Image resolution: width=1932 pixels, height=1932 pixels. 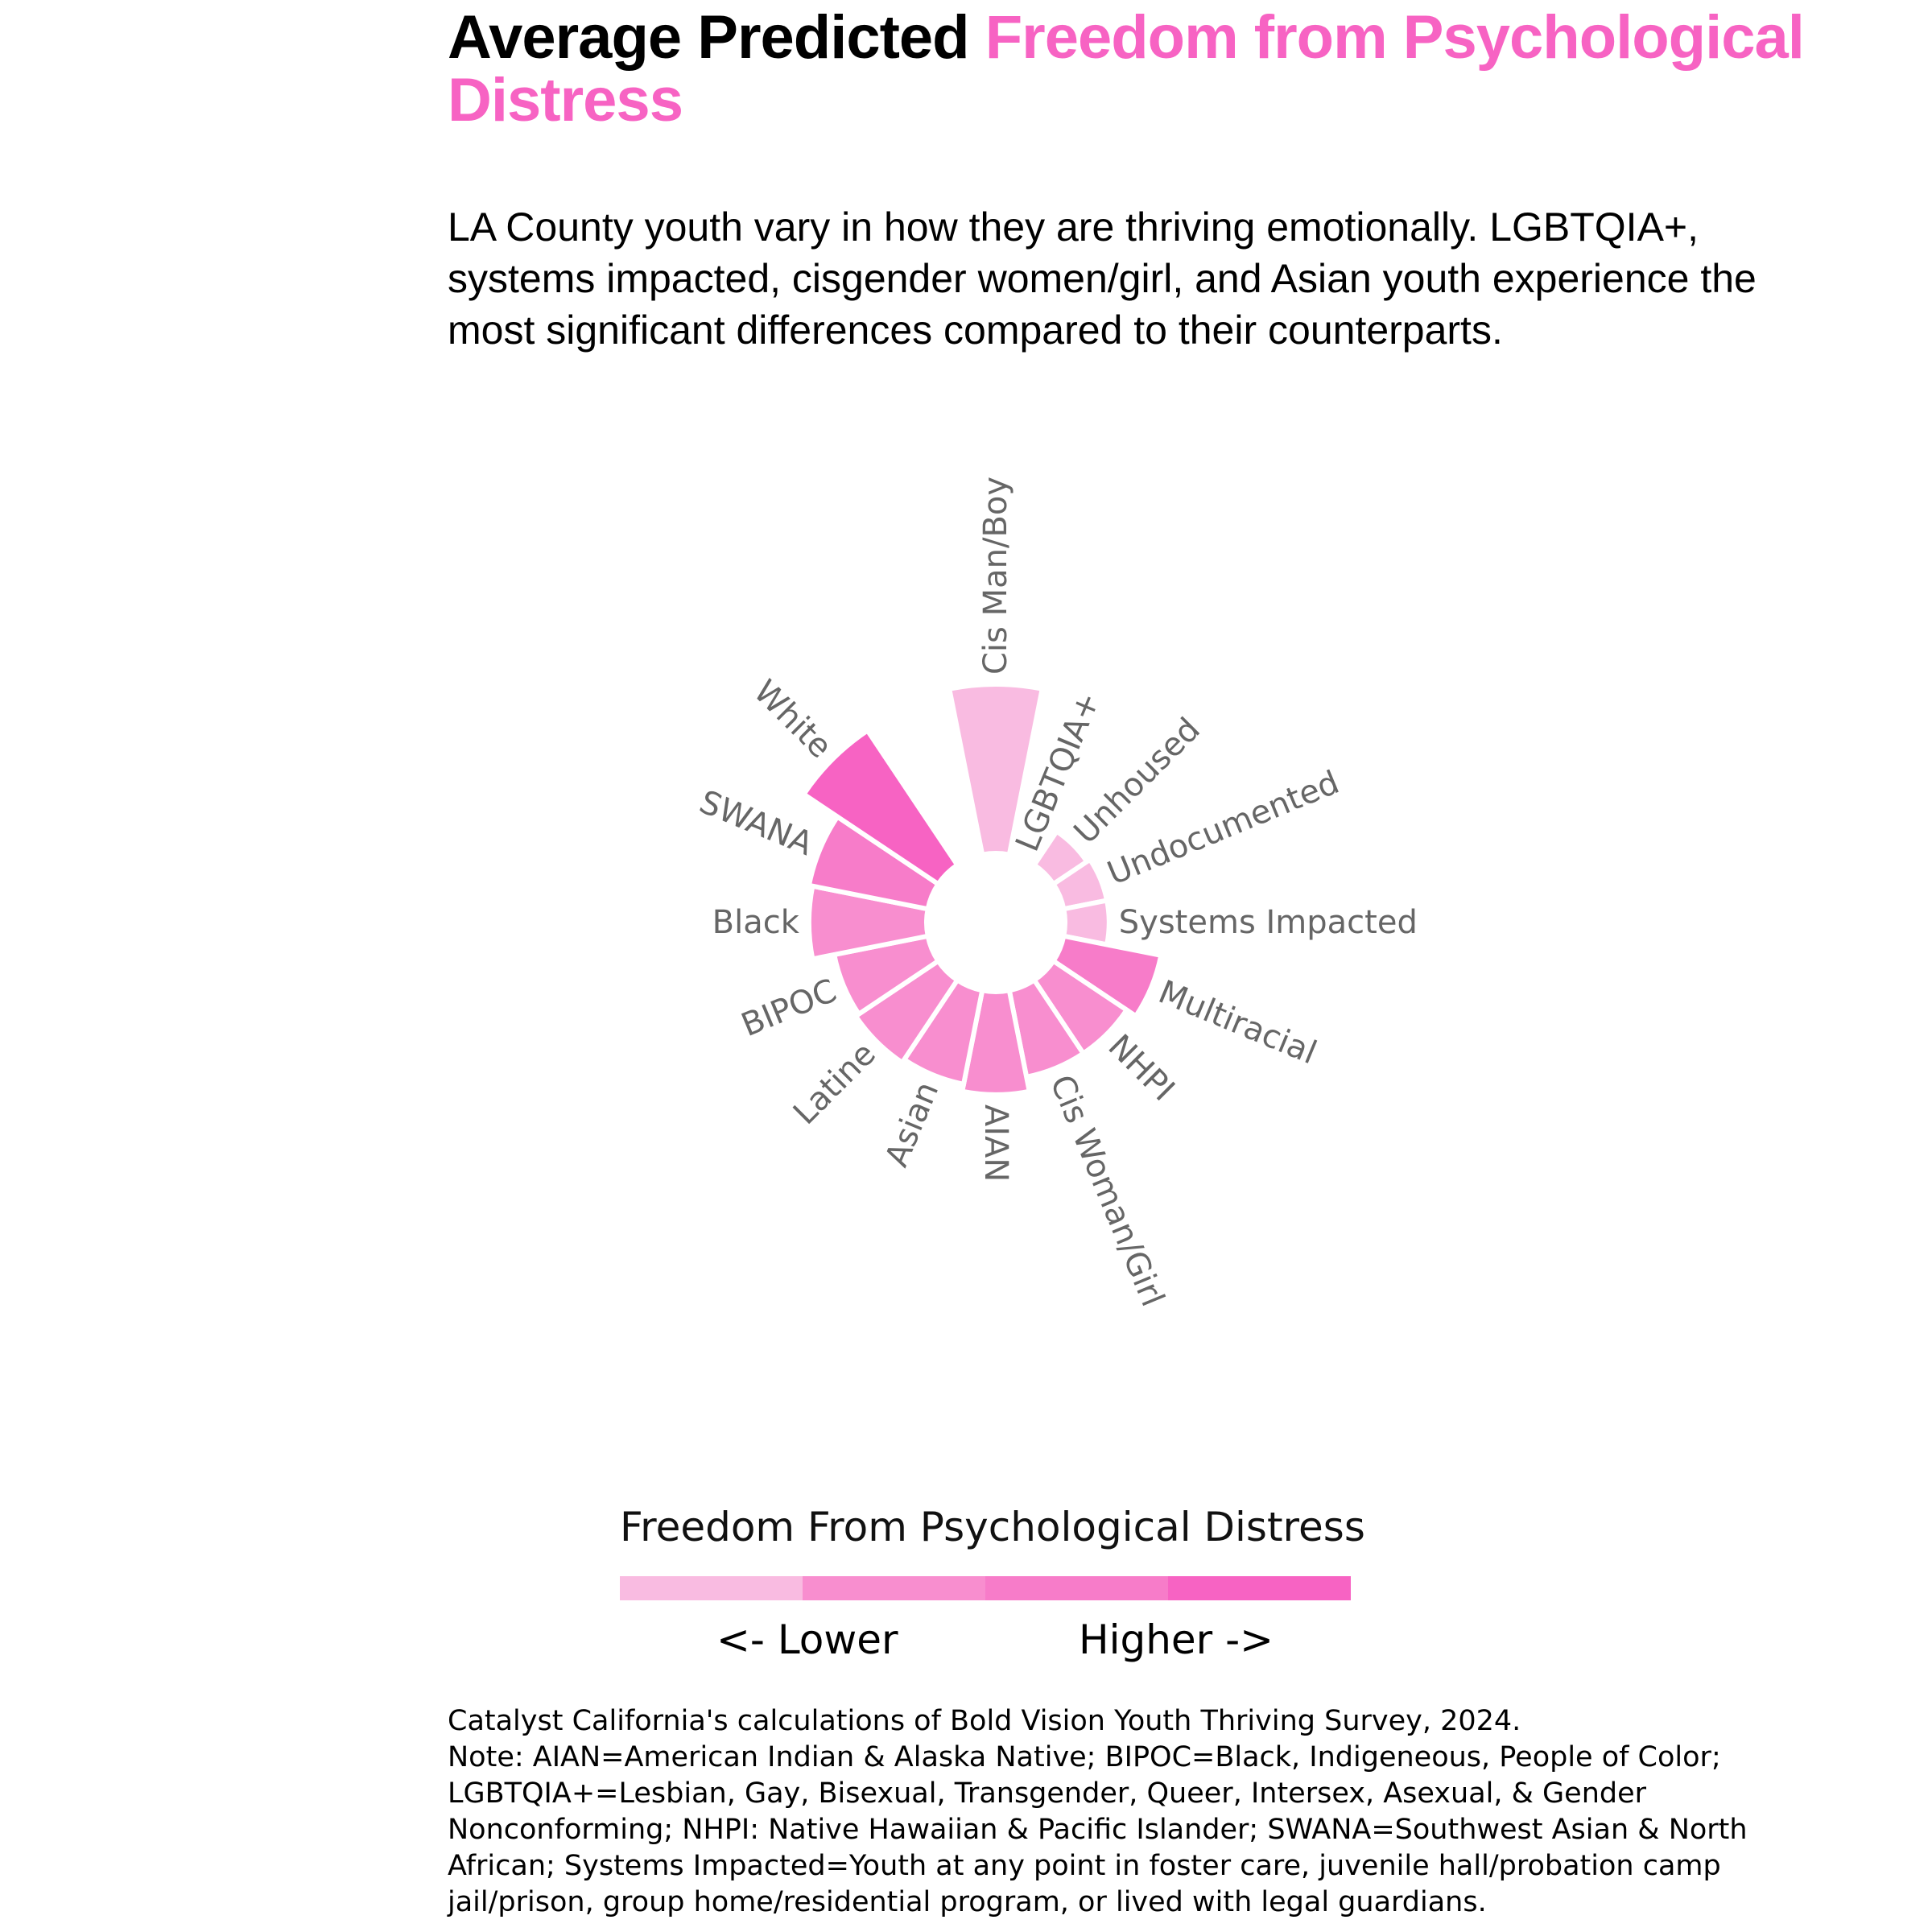 I want to click on category-label: NHPI, so click(x=1141, y=1068).